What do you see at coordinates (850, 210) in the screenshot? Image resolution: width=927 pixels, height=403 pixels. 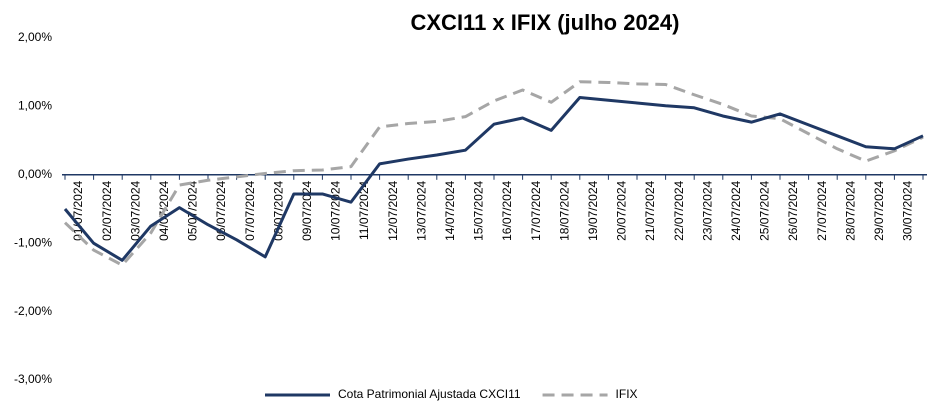 I see `x-tick-label: 28/07/2024` at bounding box center [850, 210].